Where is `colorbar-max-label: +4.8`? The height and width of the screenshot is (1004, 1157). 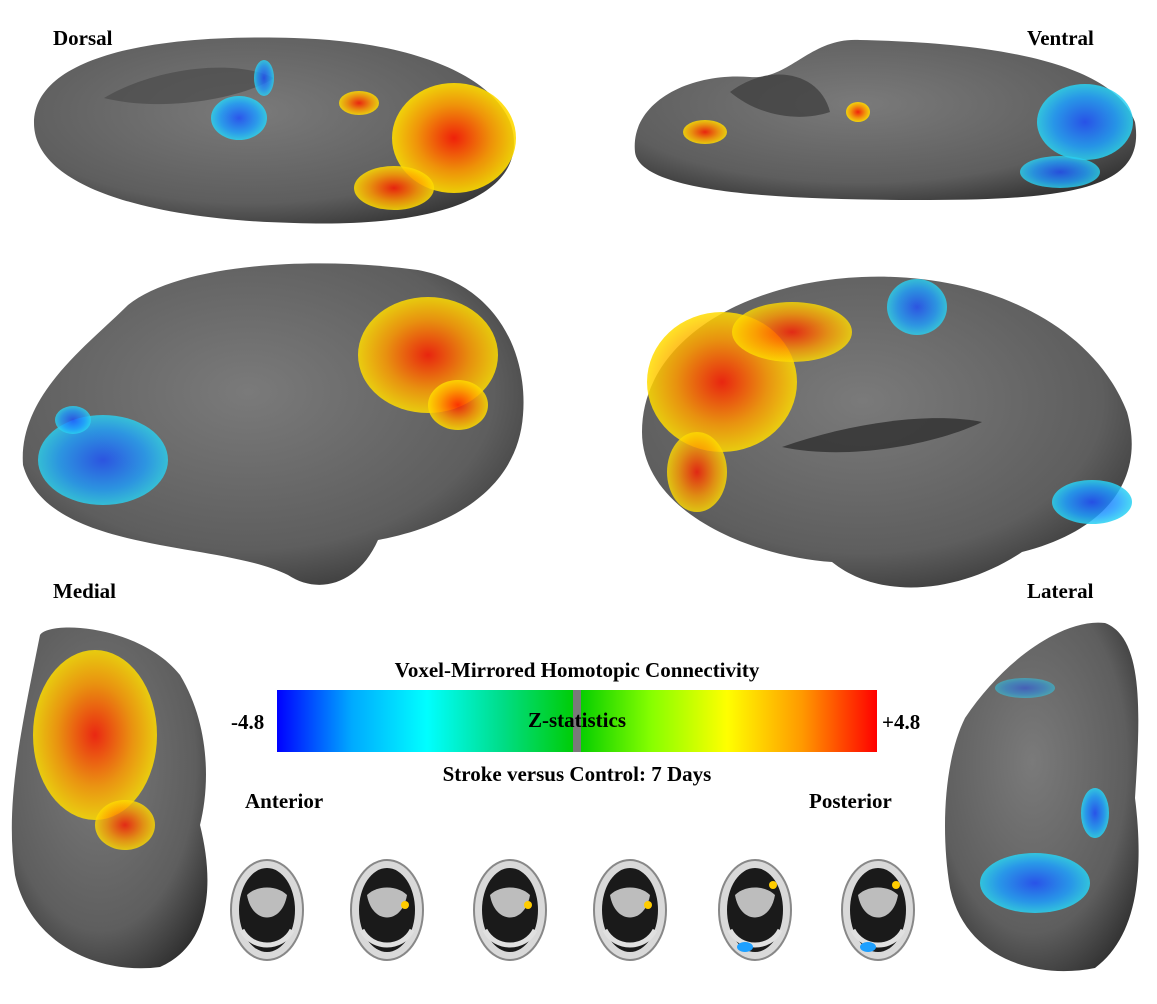 colorbar-max-label: +4.8 is located at coordinates (901, 722).